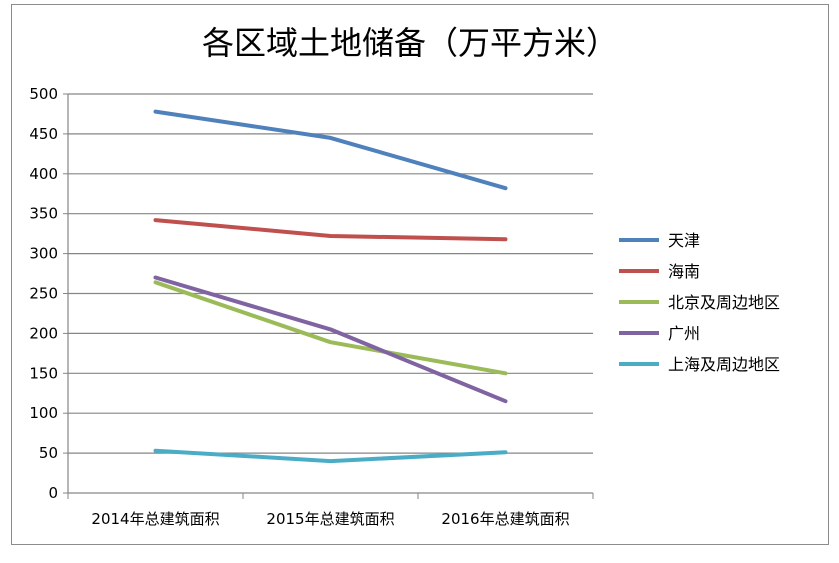 This screenshot has height=563, width=839. I want to click on legend-label: 天津, so click(684, 240).